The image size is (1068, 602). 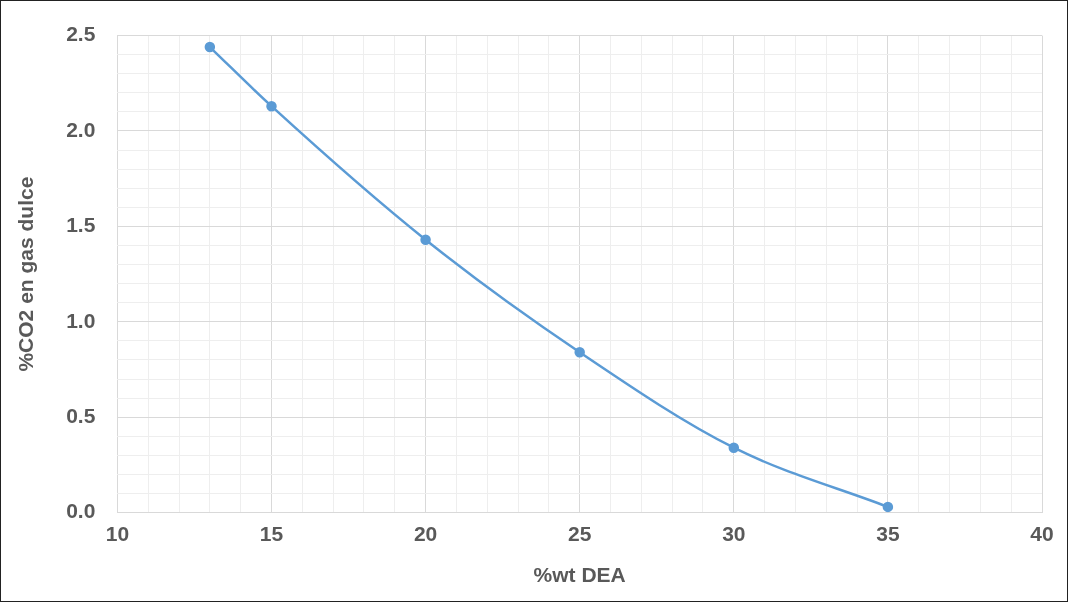 What do you see at coordinates (81, 320) in the screenshot?
I see `y-tick-label: 1.0` at bounding box center [81, 320].